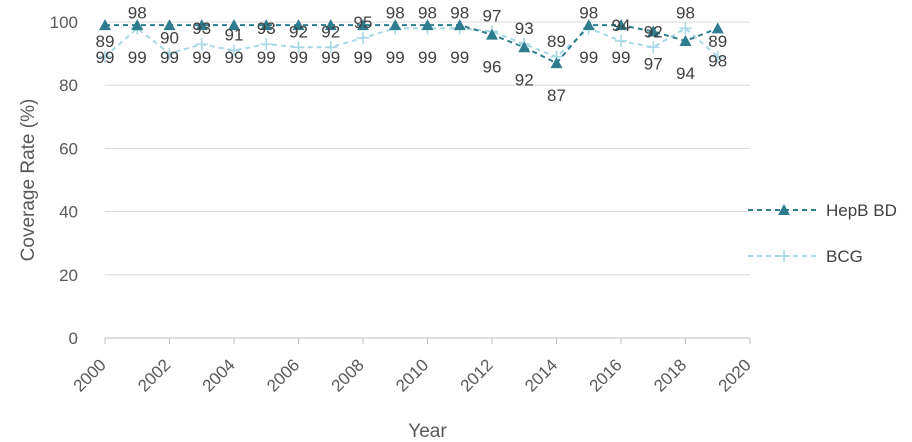 The height and width of the screenshot is (442, 912). Describe the element at coordinates (64, 22) in the screenshot. I see `y-tick-label: 100` at that location.